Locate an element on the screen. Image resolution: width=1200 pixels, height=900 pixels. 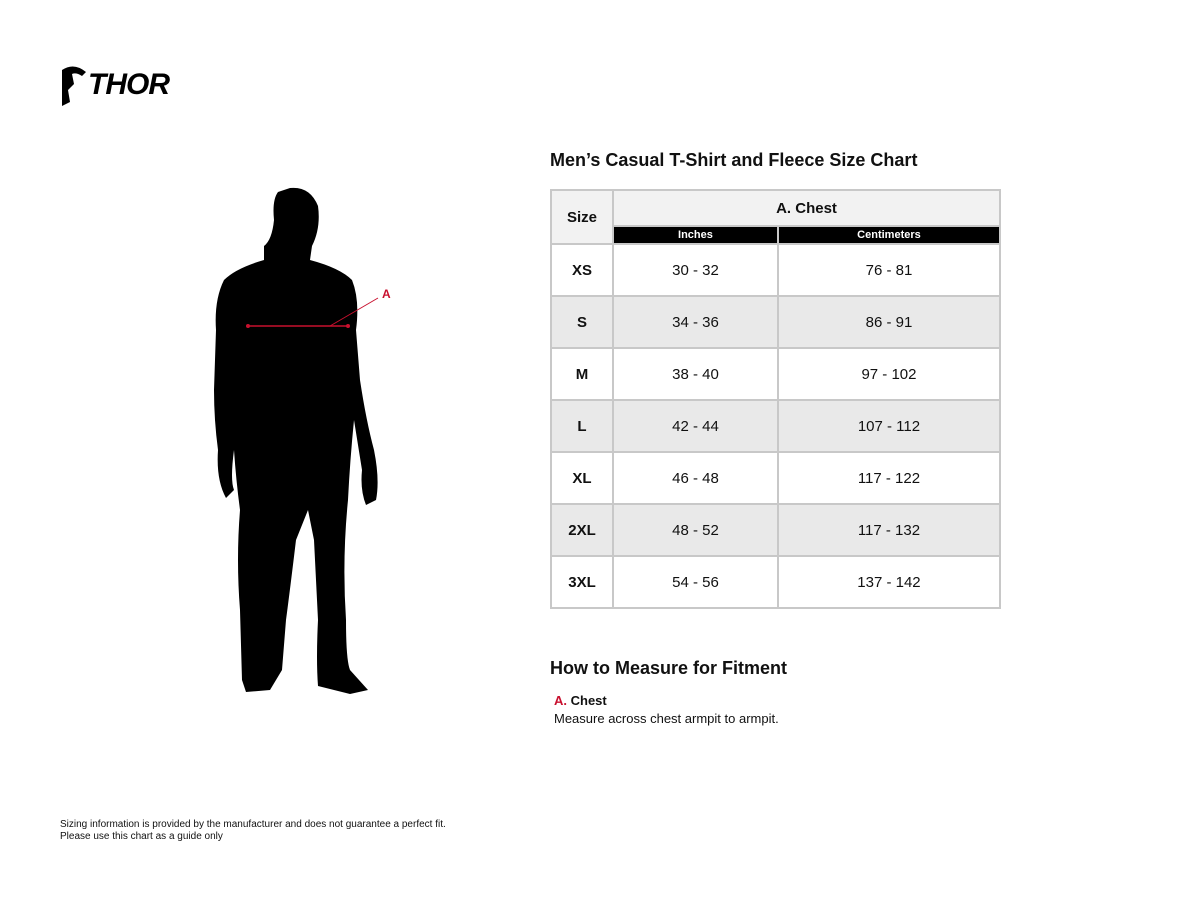
centimeters-cell: 97 - 102 is located at coordinates (889, 374).